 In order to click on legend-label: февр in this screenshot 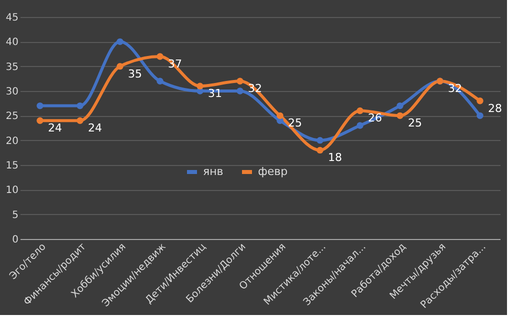, I will do `click(273, 171)`.